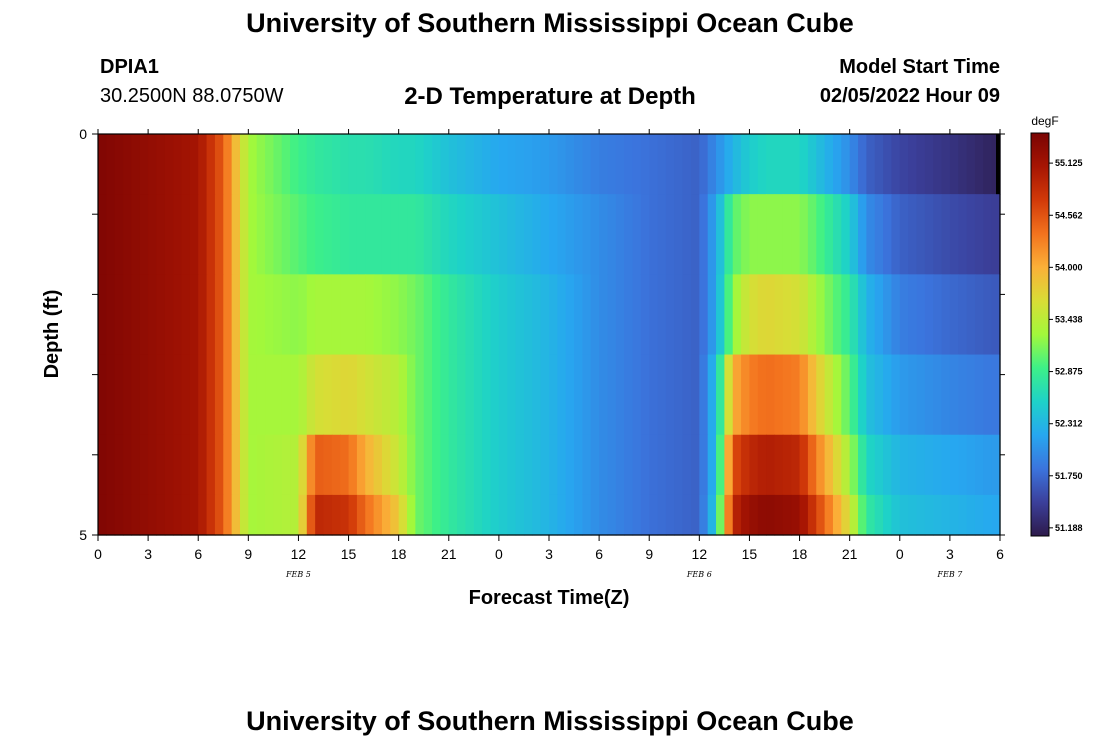 This screenshot has width=1100, height=750. I want to click on colorbar-tick-label: 52.875, so click(1069, 372).